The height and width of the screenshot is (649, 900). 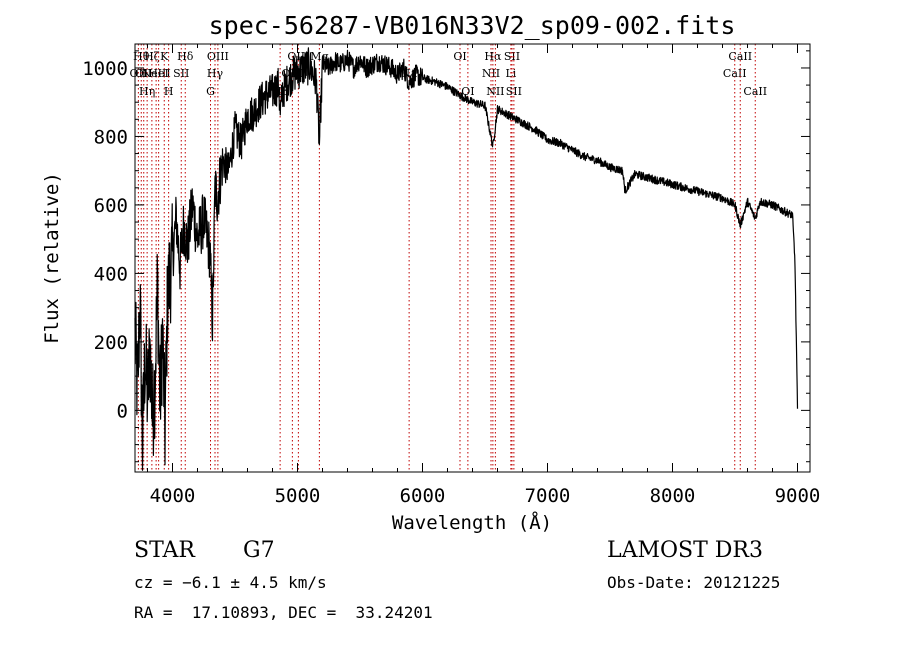 I want to click on y-tick-label: 0, so click(x=122, y=411).